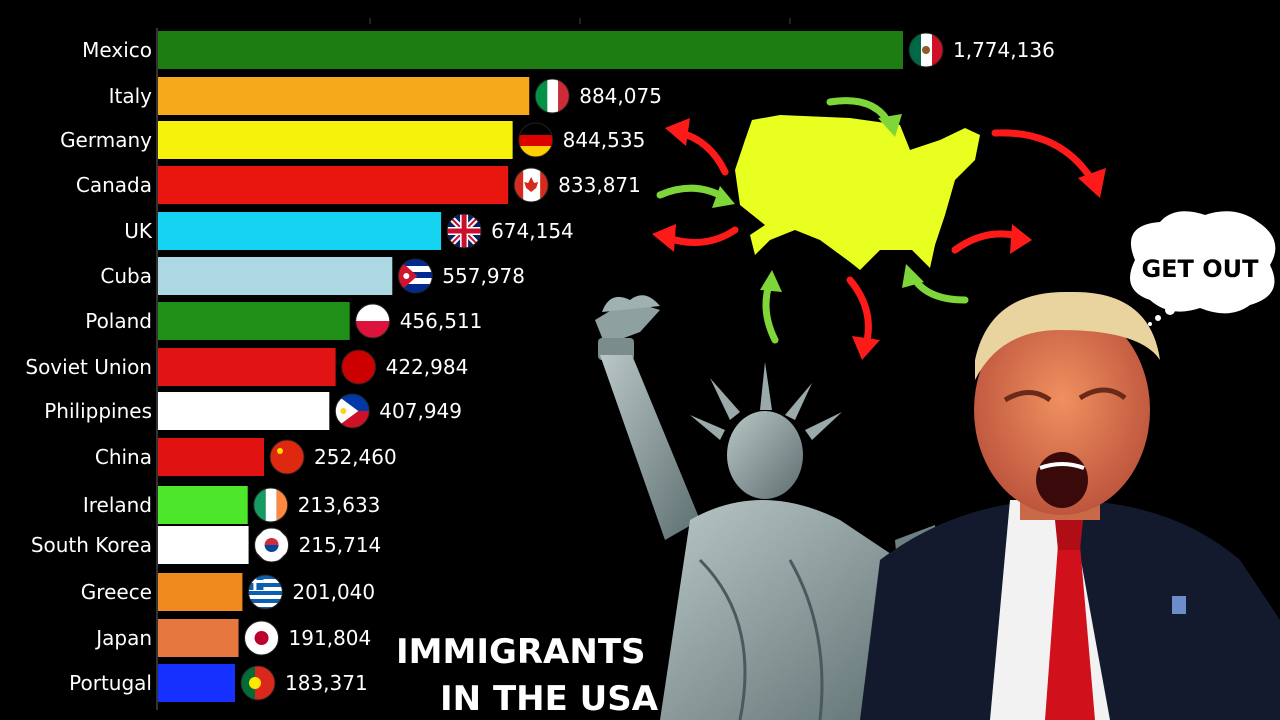 The image size is (1280, 720). What do you see at coordinates (599, 185) in the screenshot?
I see `value-label: 833,871` at bounding box center [599, 185].